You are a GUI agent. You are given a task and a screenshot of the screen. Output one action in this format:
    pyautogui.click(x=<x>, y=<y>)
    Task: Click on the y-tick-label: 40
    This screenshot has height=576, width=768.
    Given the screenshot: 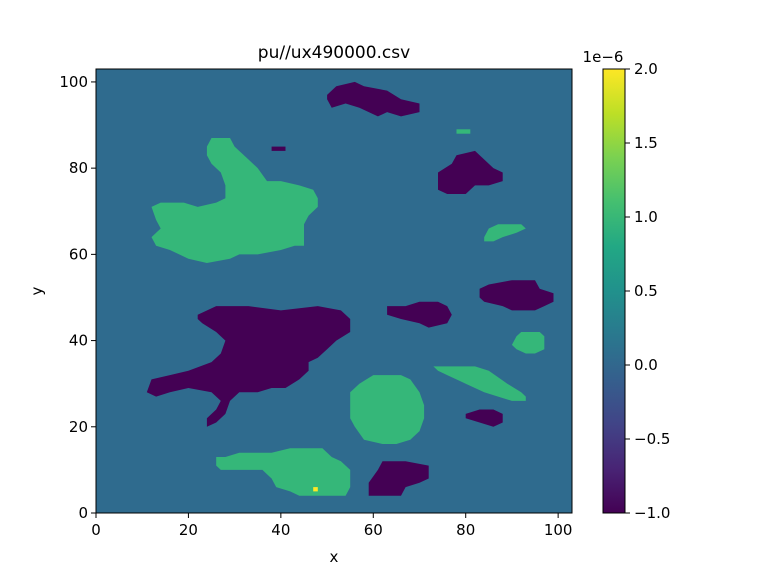 What is the action you would take?
    pyautogui.click(x=78, y=341)
    